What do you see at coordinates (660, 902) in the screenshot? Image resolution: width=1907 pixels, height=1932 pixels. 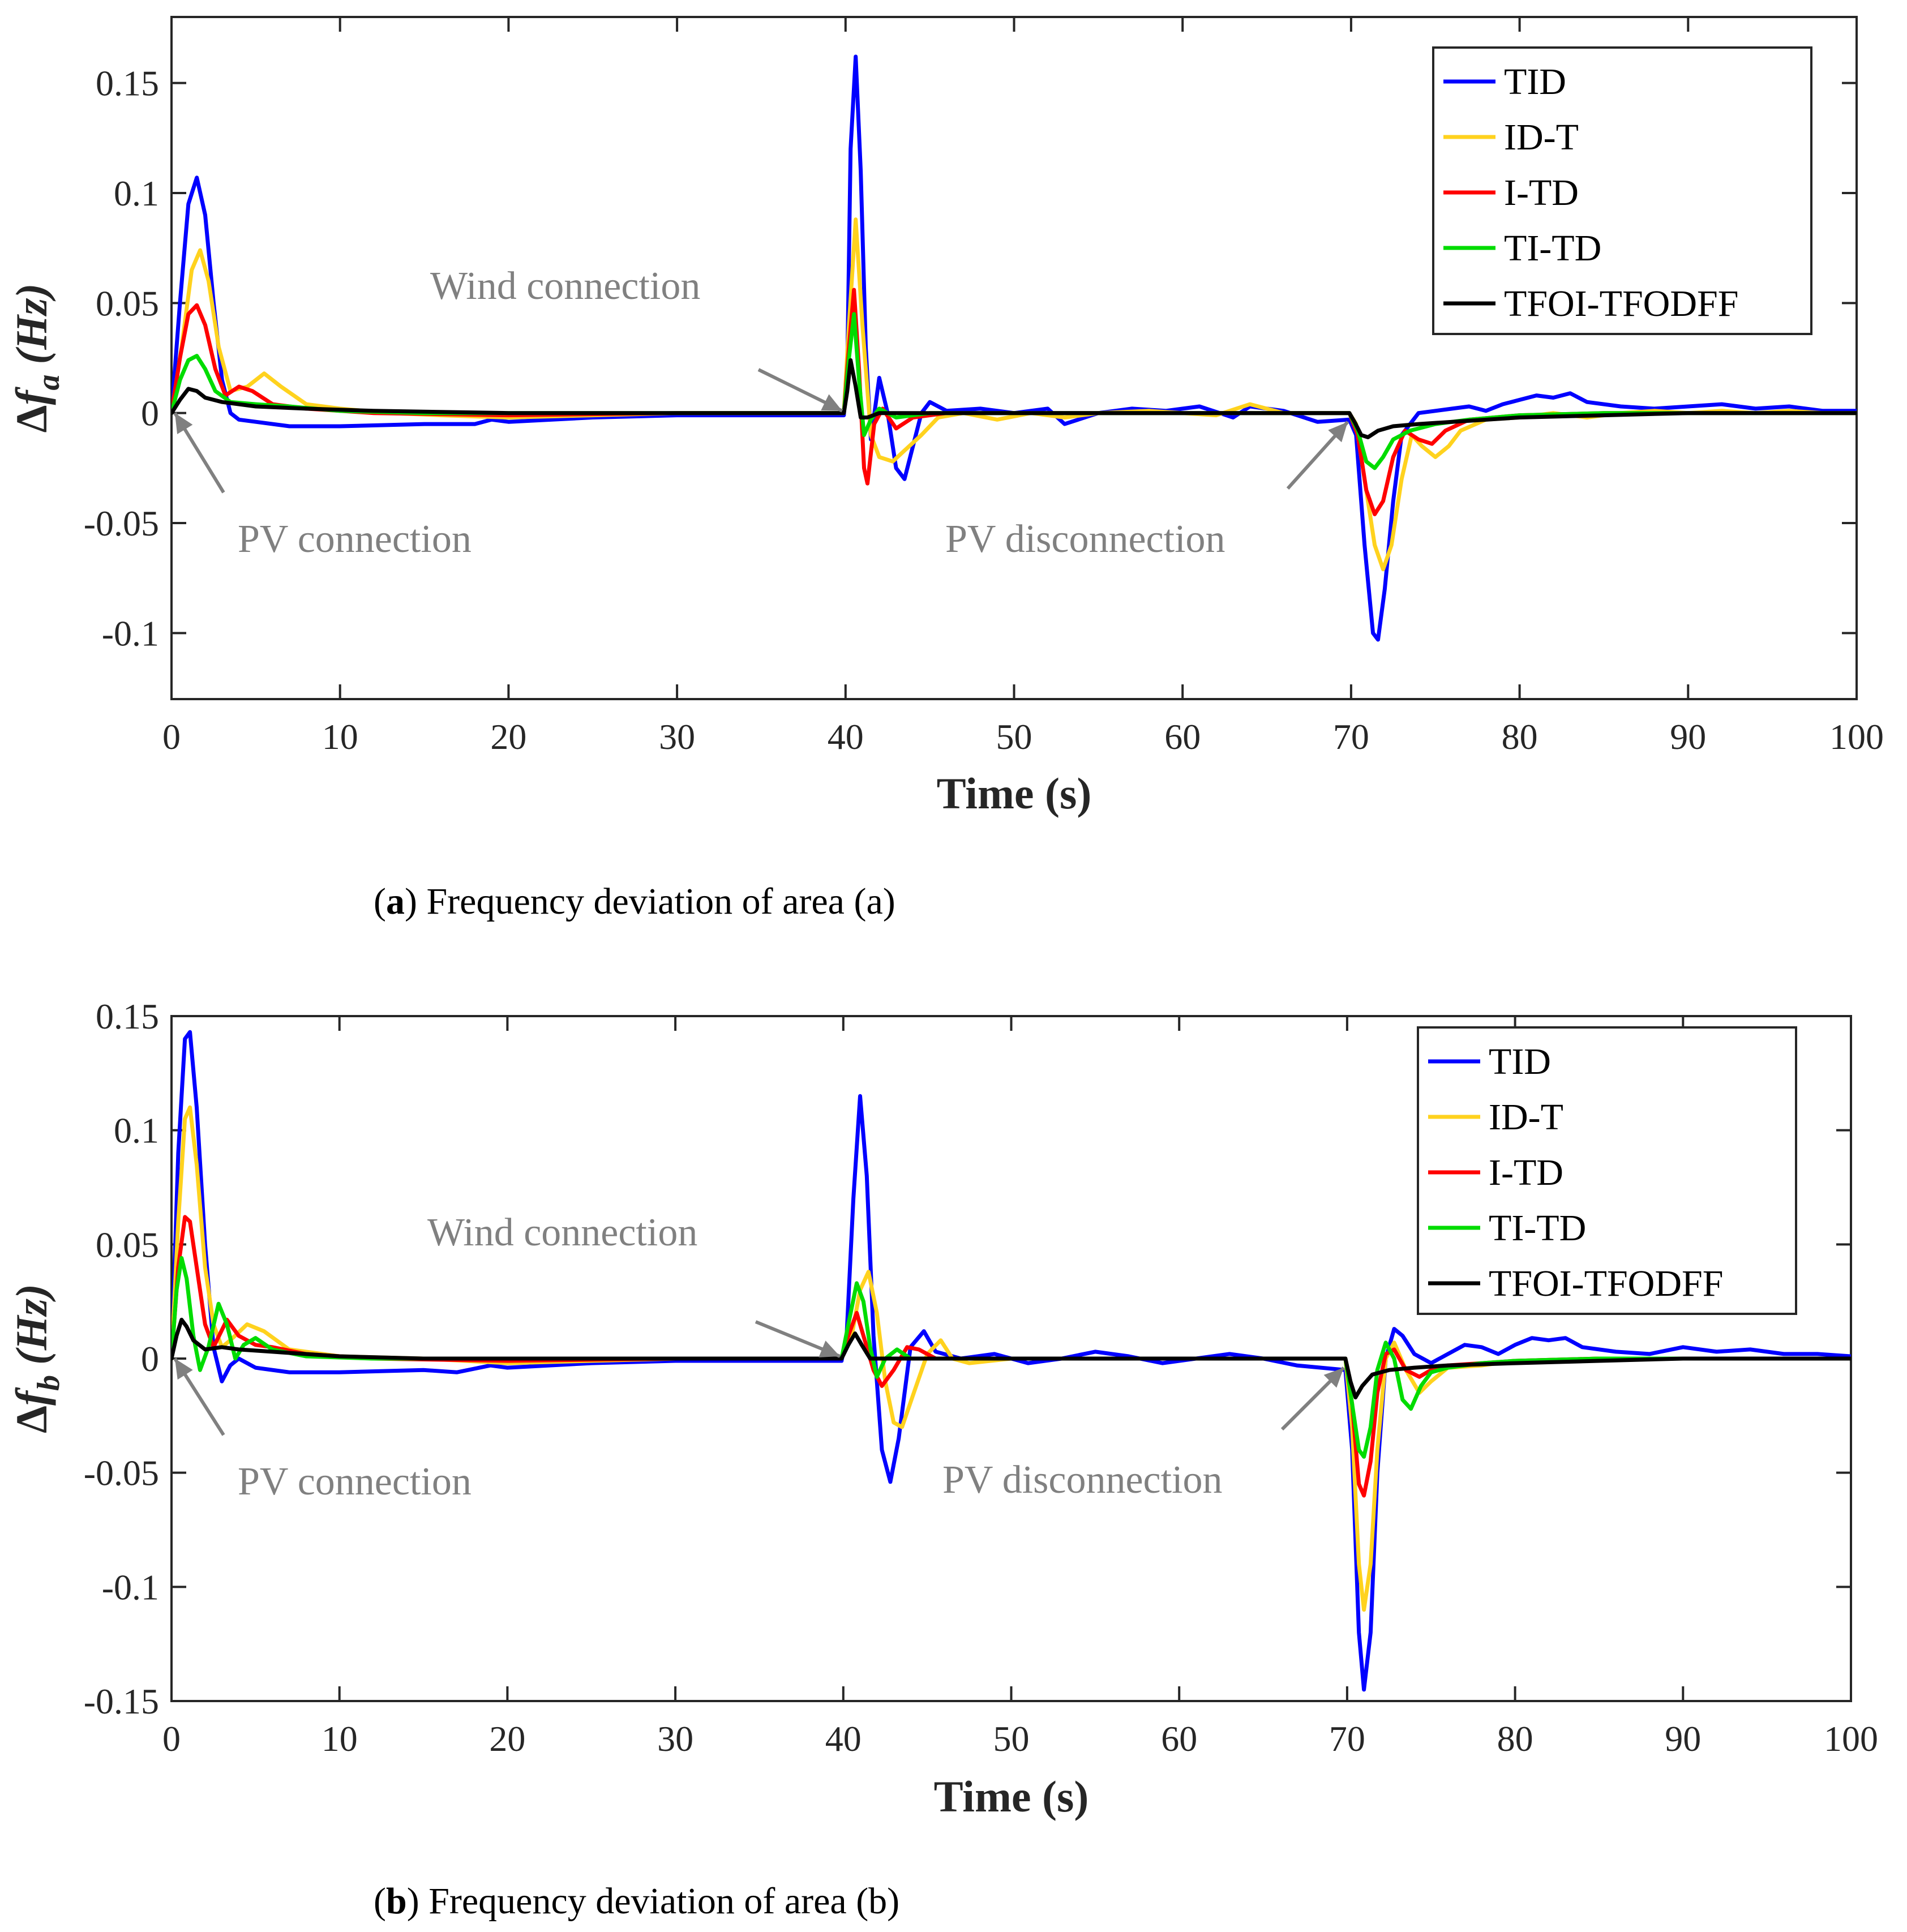 I see `caption-text: Frequency deviation of area (a)` at bounding box center [660, 902].